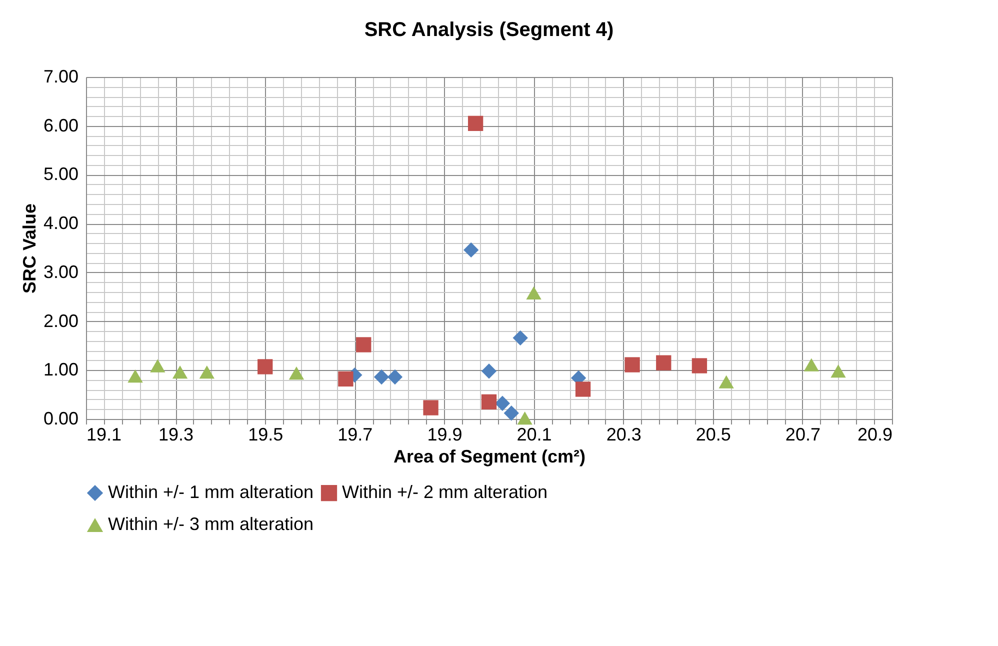 The height and width of the screenshot is (646, 998). Describe the element at coordinates (802, 434) in the screenshot. I see `x-tick-label: 20.7` at that location.